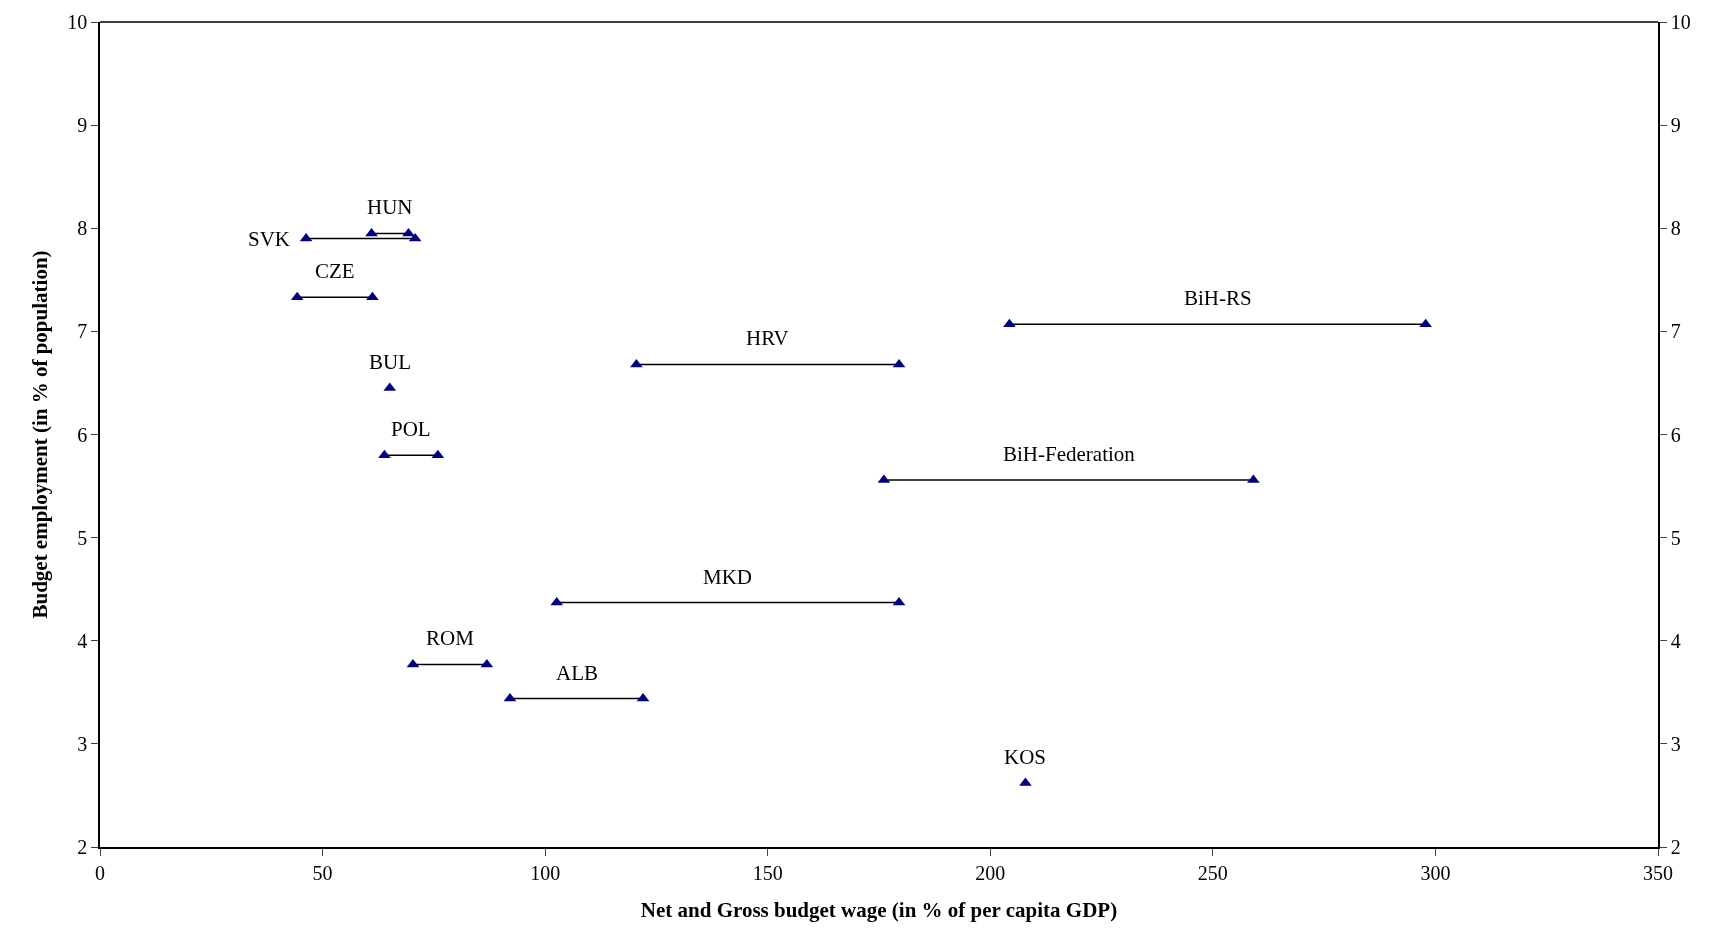 Image resolution: width=1709 pixels, height=949 pixels. I want to click on x-tick-label: 150, so click(767, 872).